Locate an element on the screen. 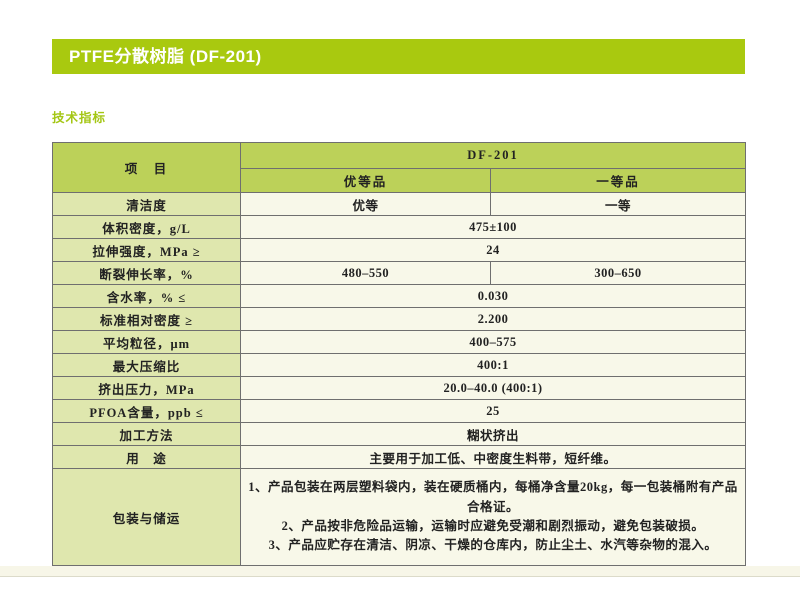  spec-value-cell: 400:1 is located at coordinates (493, 365).